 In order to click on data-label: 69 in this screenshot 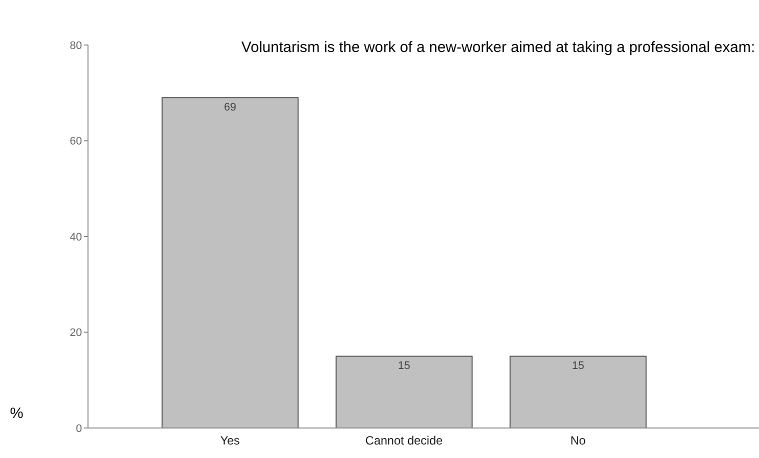, I will do `click(230, 107)`.